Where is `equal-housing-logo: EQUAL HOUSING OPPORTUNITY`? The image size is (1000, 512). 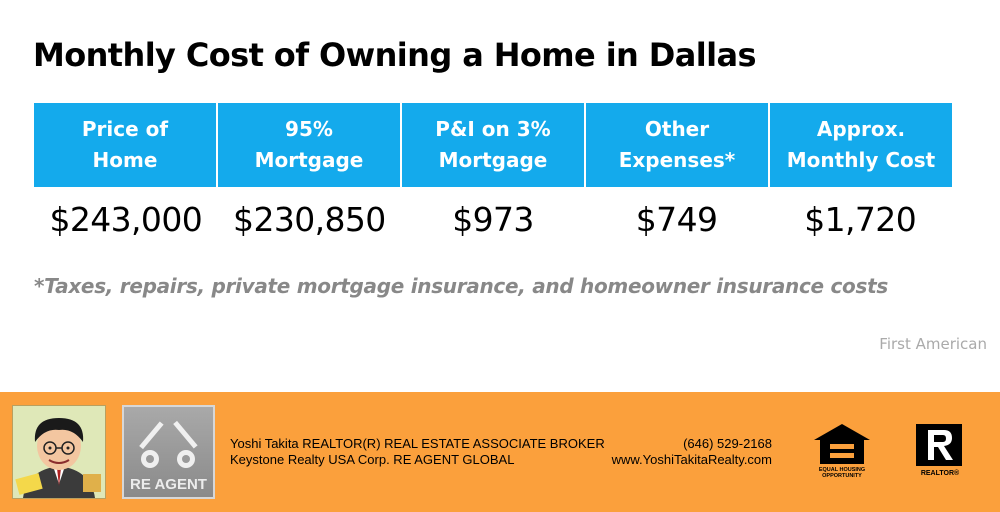
equal-housing-logo: EQUAL HOUSING OPPORTUNITY is located at coordinates (842, 453).